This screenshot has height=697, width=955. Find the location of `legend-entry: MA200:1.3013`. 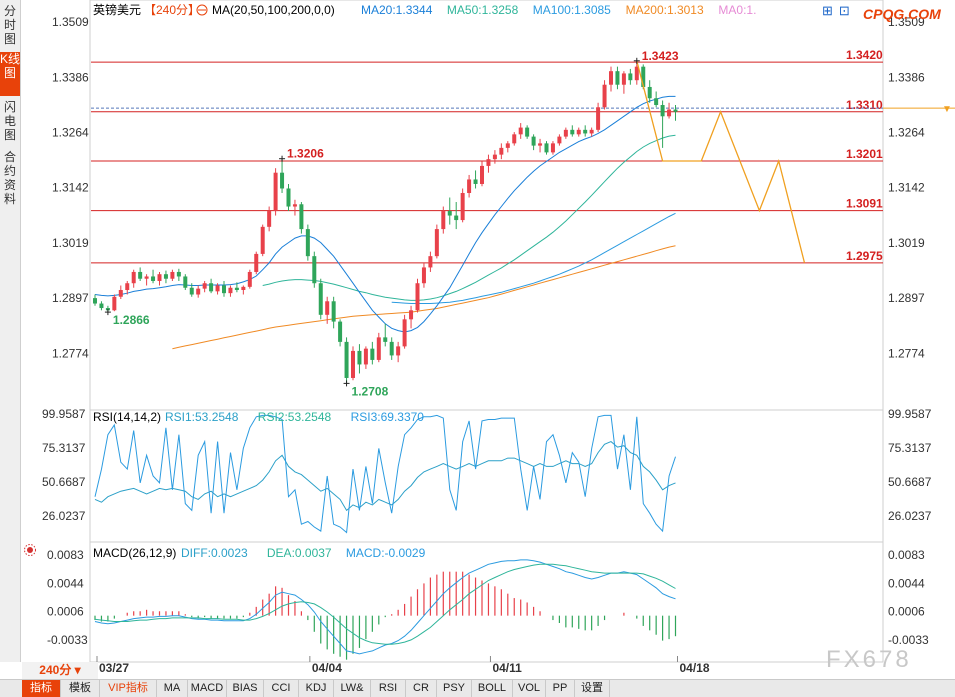

legend-entry: MA200:1.3013 is located at coordinates (665, 10).